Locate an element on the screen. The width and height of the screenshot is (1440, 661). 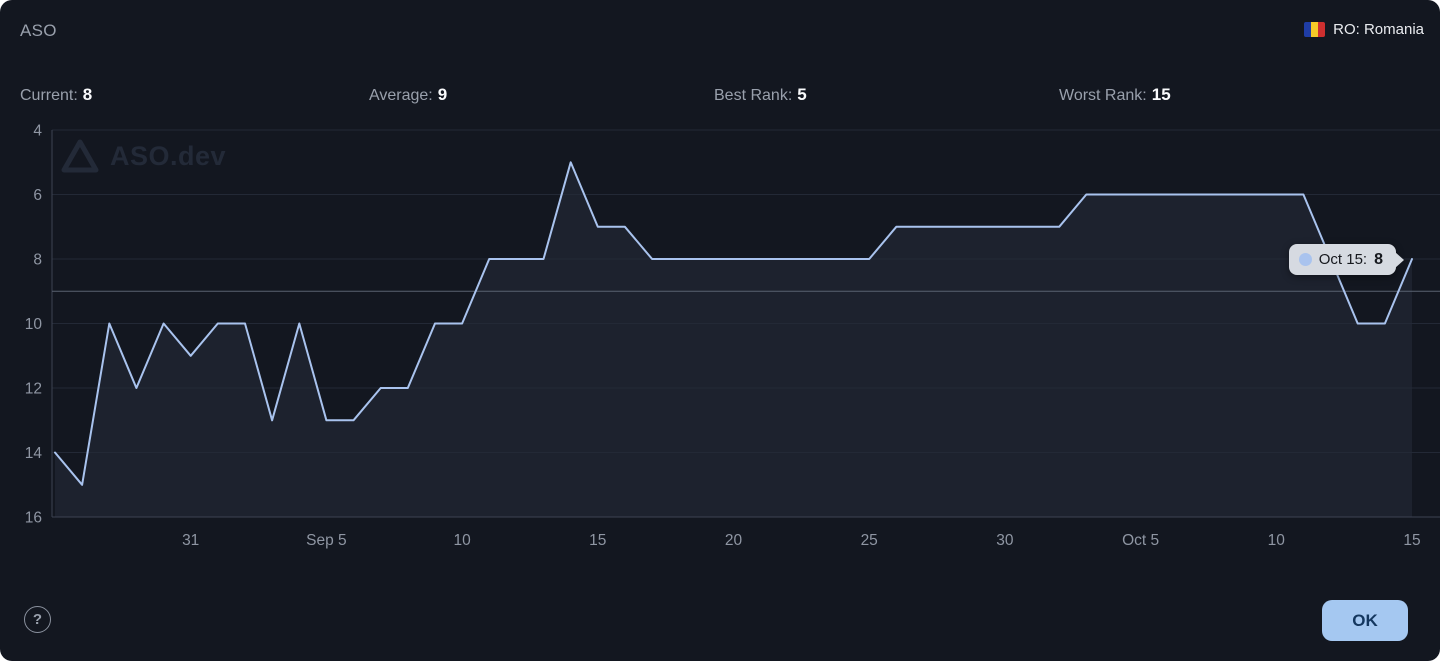
stat-average: Average: 9 is located at coordinates (408, 95).